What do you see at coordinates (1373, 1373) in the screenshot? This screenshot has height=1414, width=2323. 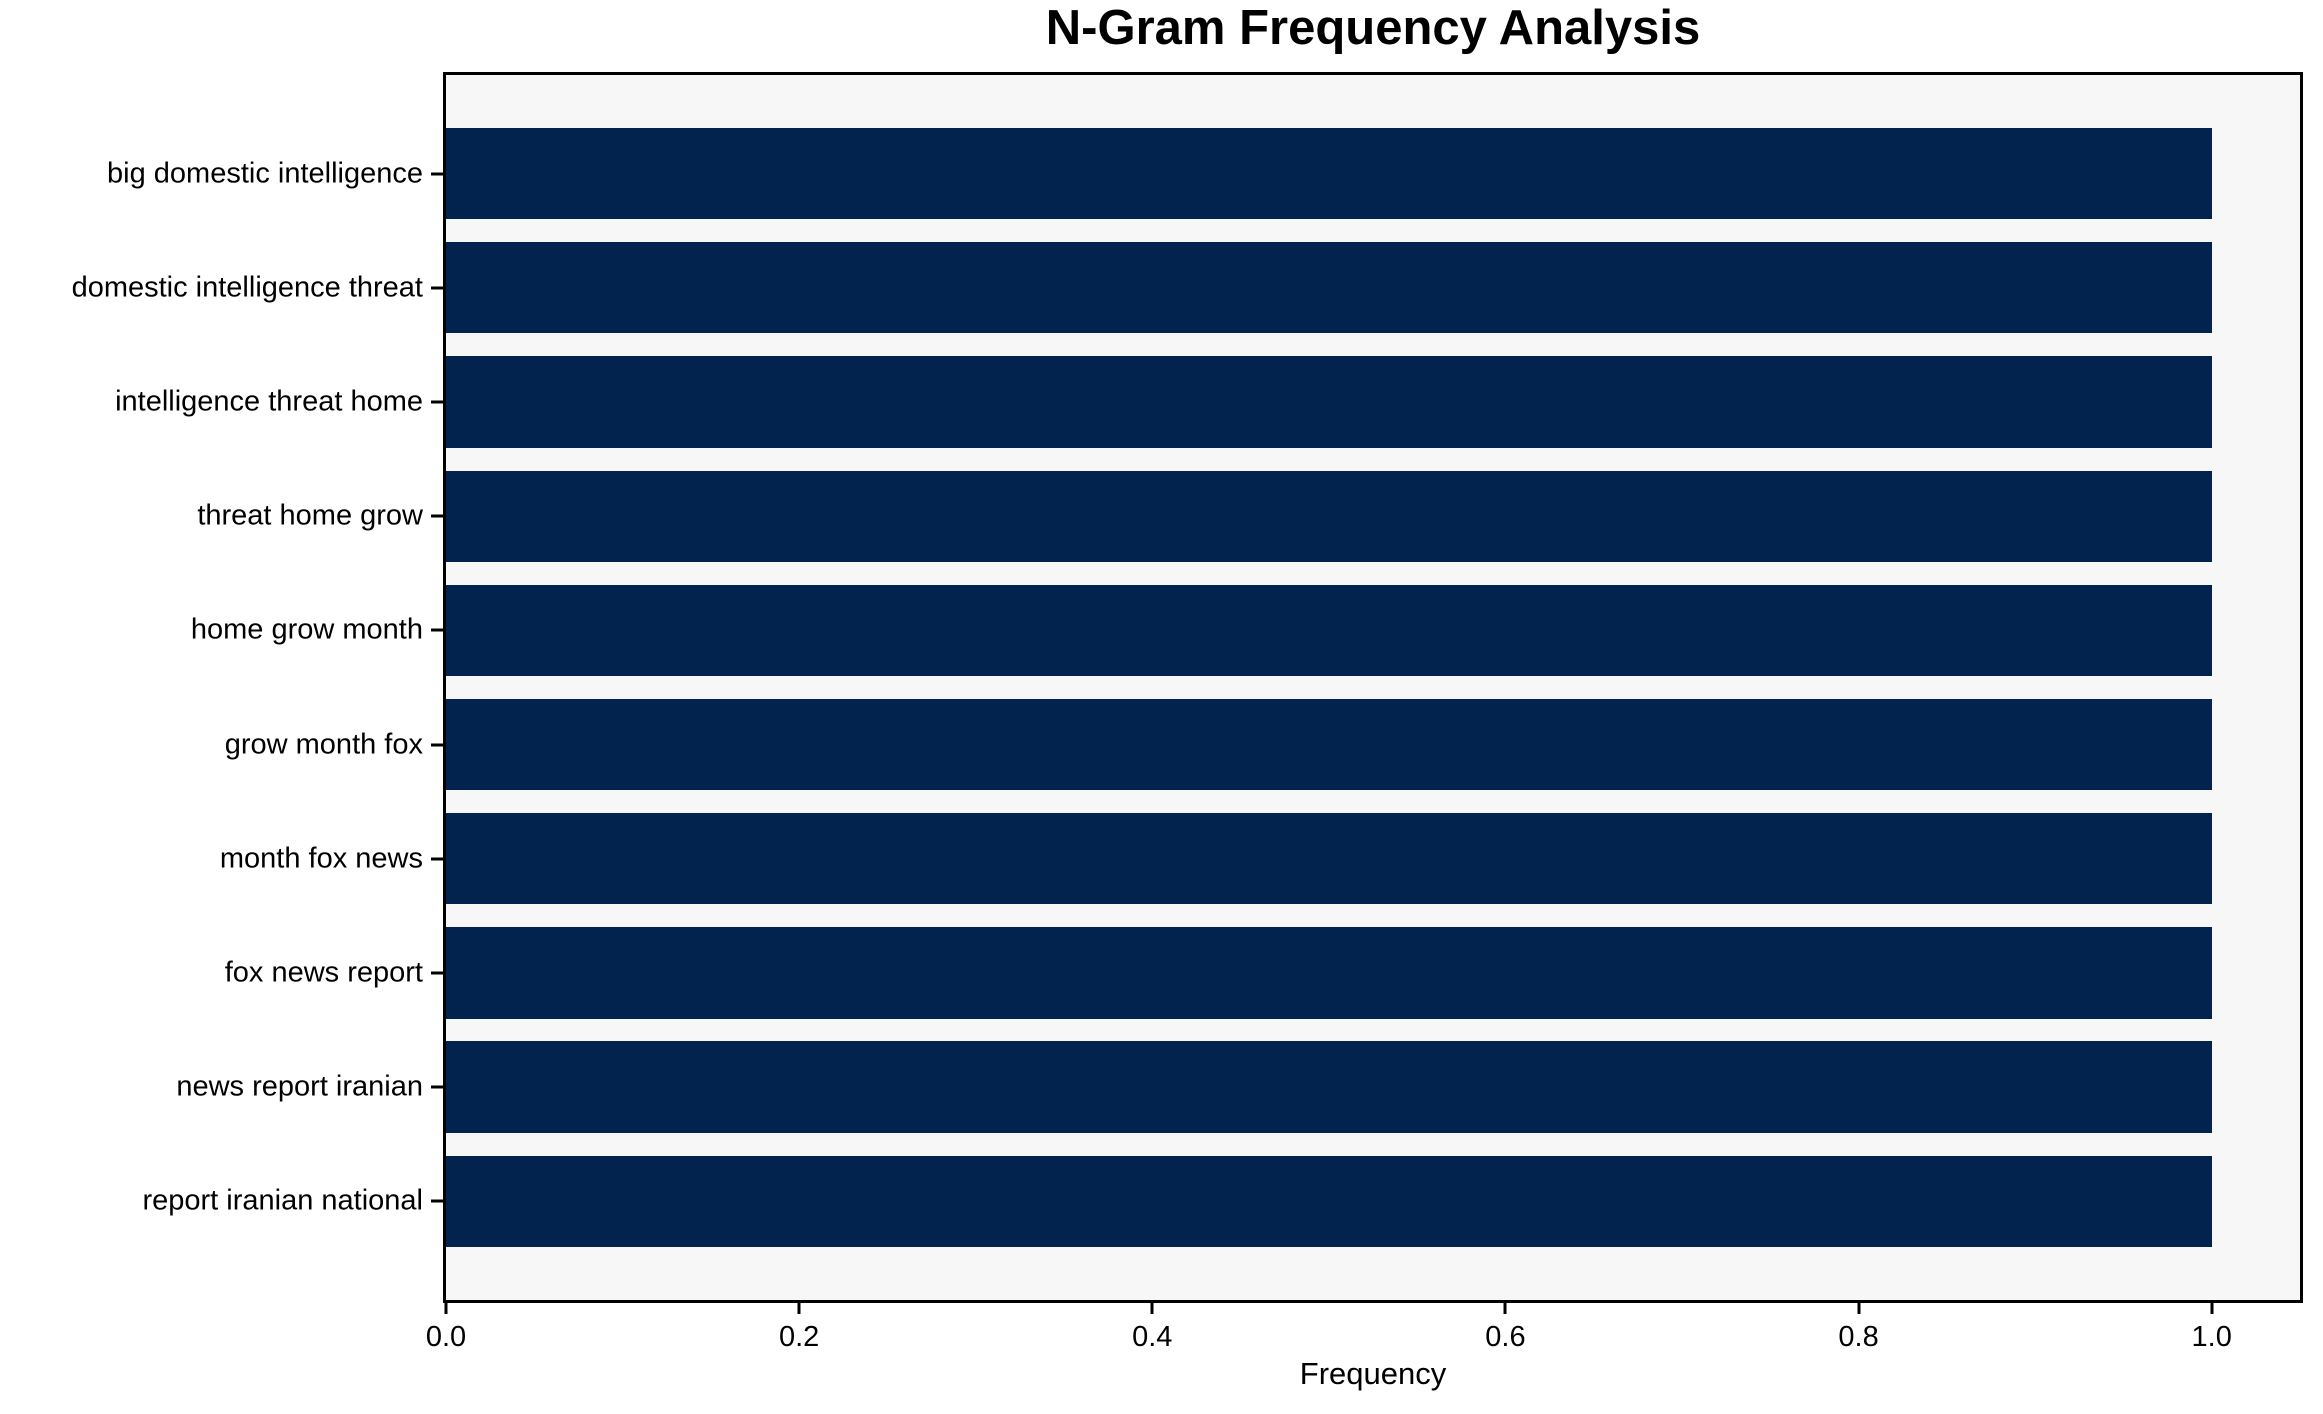 I see `x-axis-label: Frequency` at bounding box center [1373, 1373].